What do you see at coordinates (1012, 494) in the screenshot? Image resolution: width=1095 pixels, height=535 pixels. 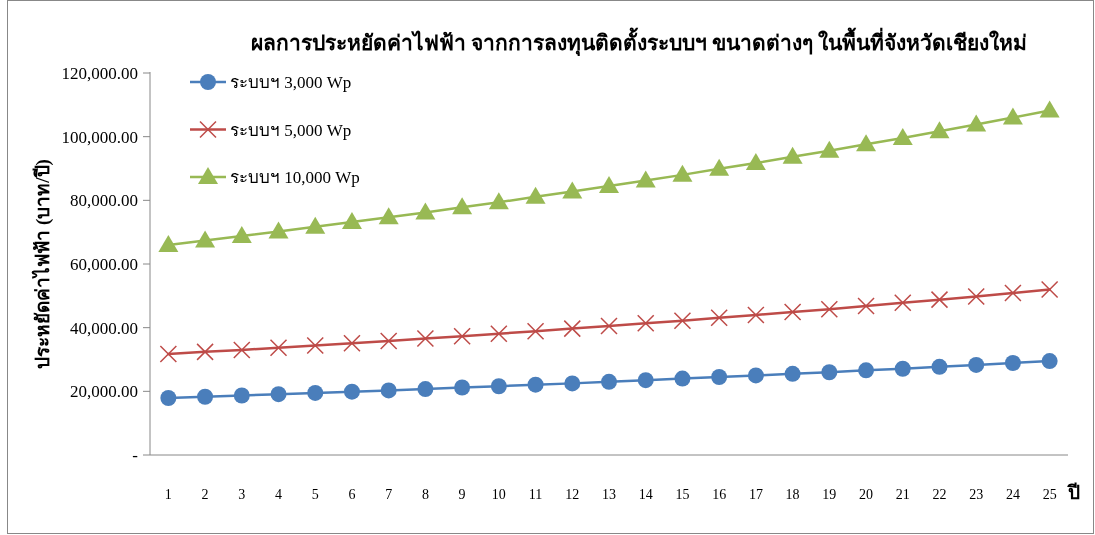 I see `x-tick-label: 24` at bounding box center [1012, 494].